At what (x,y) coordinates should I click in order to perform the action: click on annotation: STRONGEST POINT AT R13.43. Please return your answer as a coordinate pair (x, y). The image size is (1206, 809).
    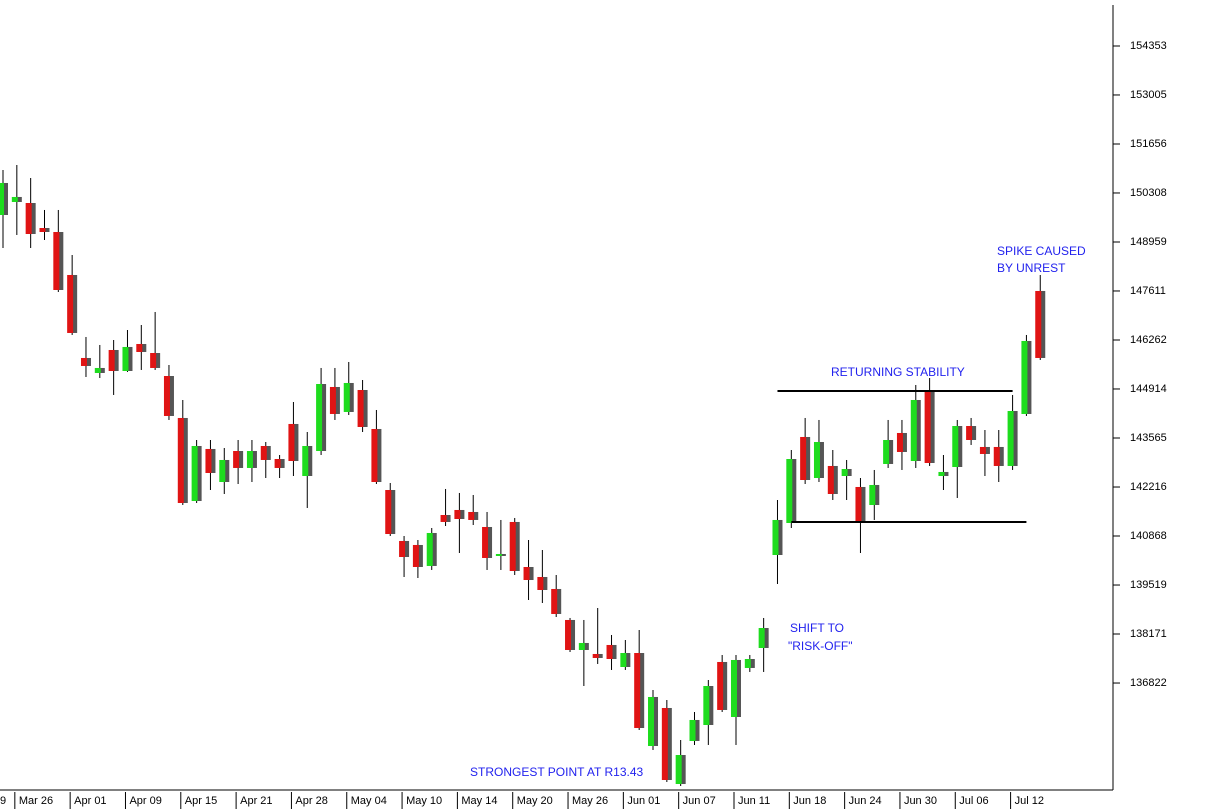
    Looking at the image, I should click on (556, 772).